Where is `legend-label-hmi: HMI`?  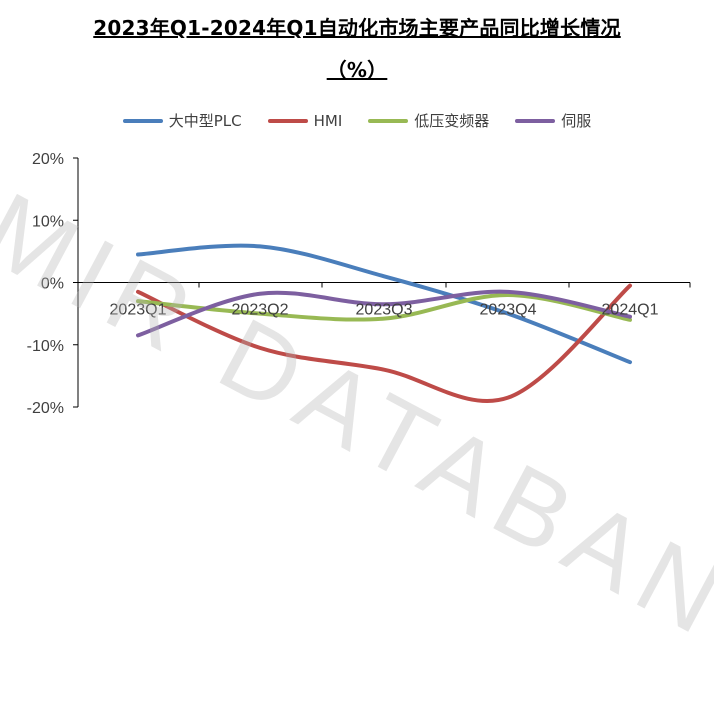 legend-label-hmi: HMI is located at coordinates (328, 120).